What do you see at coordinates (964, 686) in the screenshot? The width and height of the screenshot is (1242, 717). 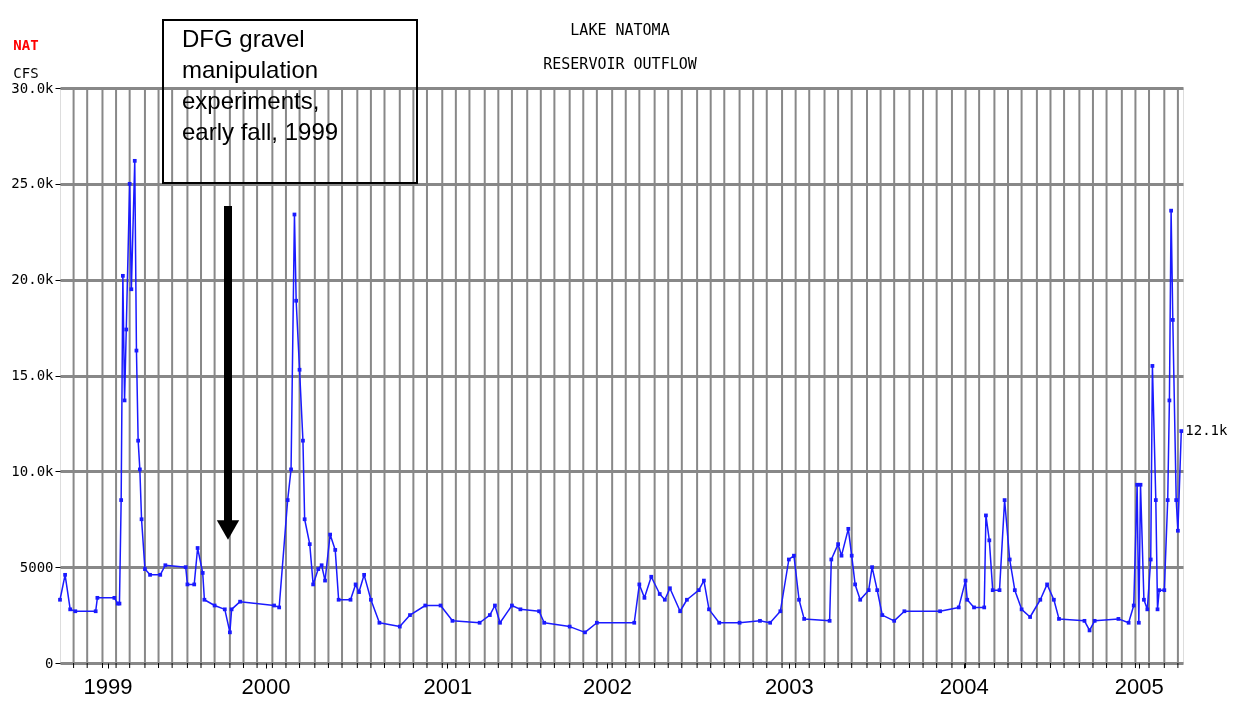 I see `x-tick-label: 2004` at bounding box center [964, 686].